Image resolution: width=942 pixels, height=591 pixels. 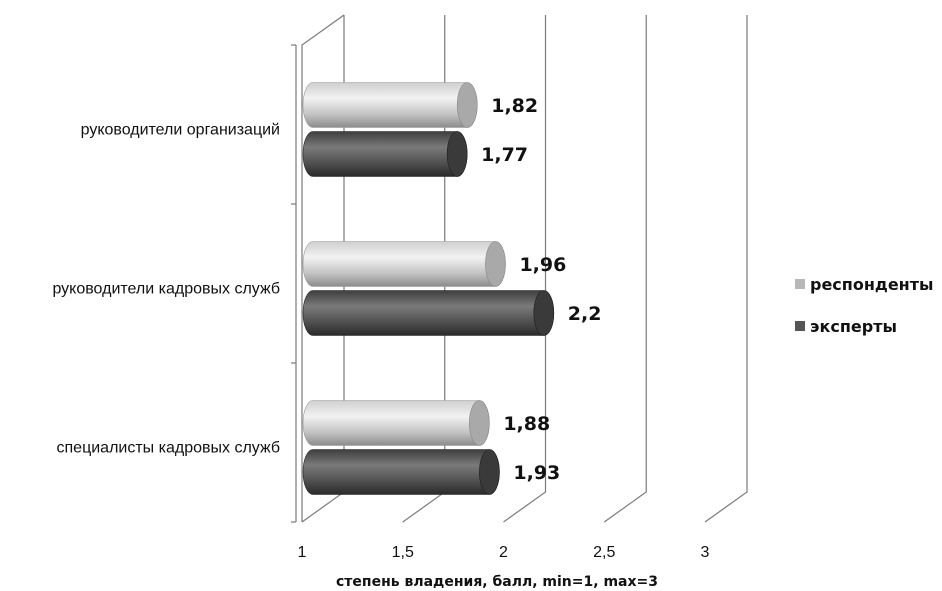 What do you see at coordinates (385, 154) in the screenshot?
I see `bar-эксперты-0` at bounding box center [385, 154].